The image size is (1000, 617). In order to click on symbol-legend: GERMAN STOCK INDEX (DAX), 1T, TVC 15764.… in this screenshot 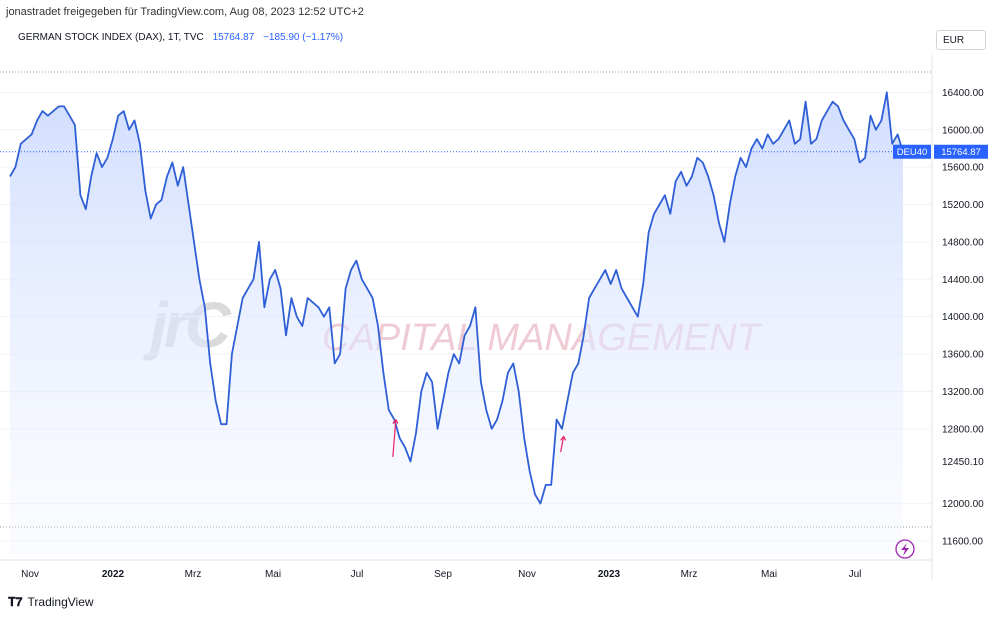, I will do `click(180, 37)`.